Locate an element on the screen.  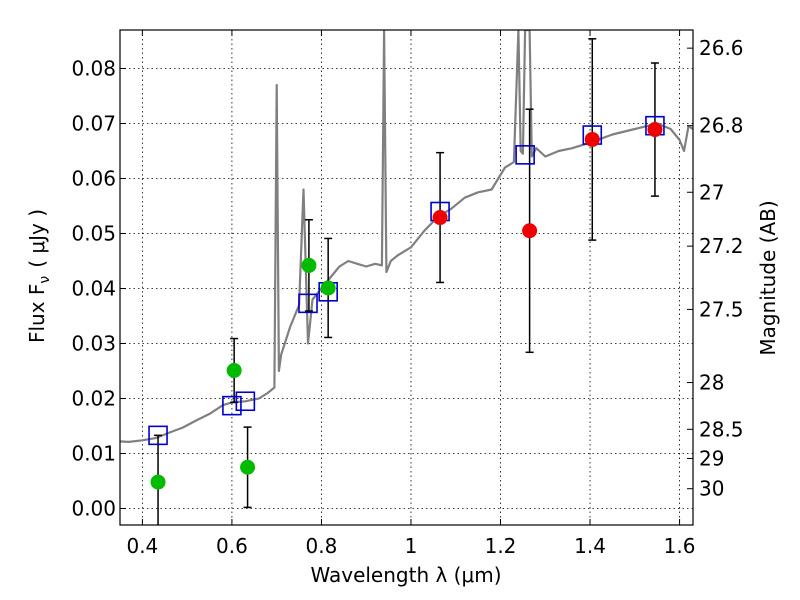
magnitude-tick-label: 26.6 is located at coordinates (721, 48).